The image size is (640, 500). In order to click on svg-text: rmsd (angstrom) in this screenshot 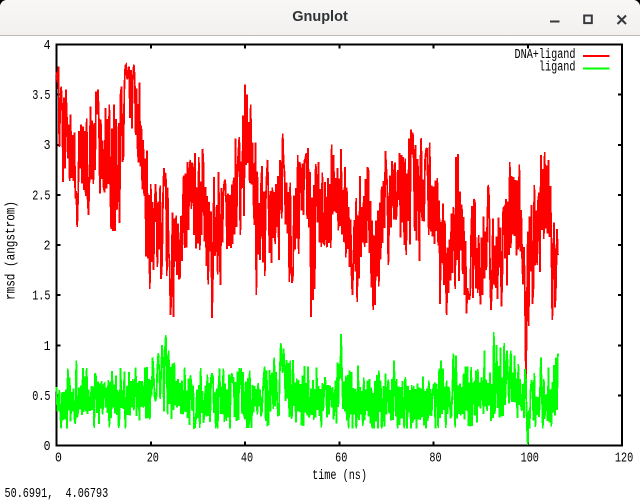, I will do `click(12, 250)`.